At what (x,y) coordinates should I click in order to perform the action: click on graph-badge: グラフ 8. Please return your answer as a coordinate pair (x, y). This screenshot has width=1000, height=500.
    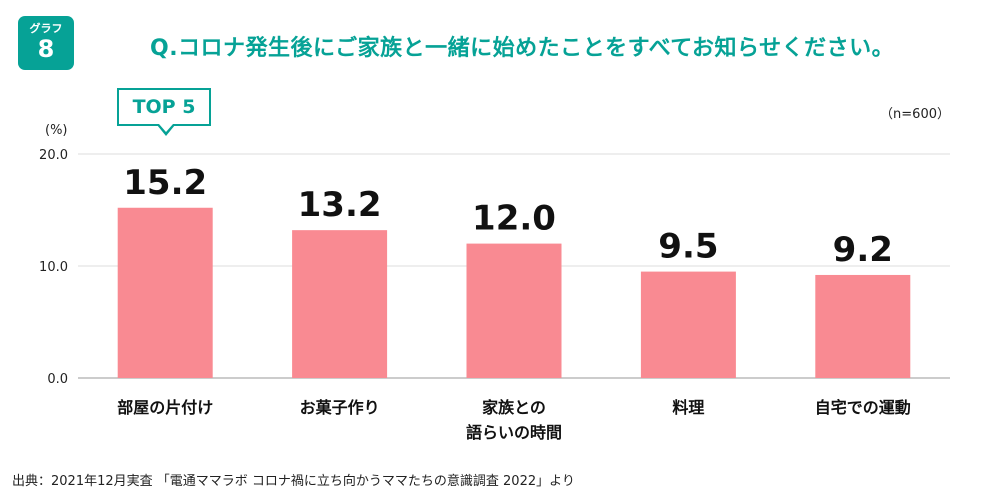
    Looking at the image, I should click on (46, 43).